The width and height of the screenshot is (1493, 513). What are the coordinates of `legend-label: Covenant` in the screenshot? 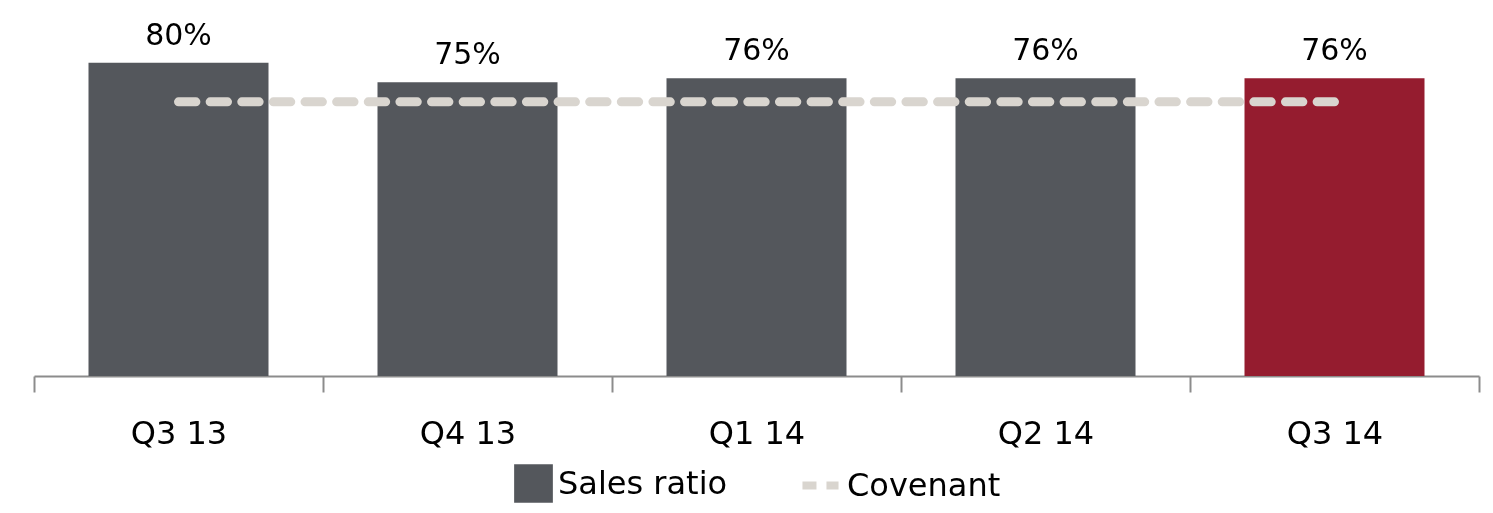 It's located at (924, 484).